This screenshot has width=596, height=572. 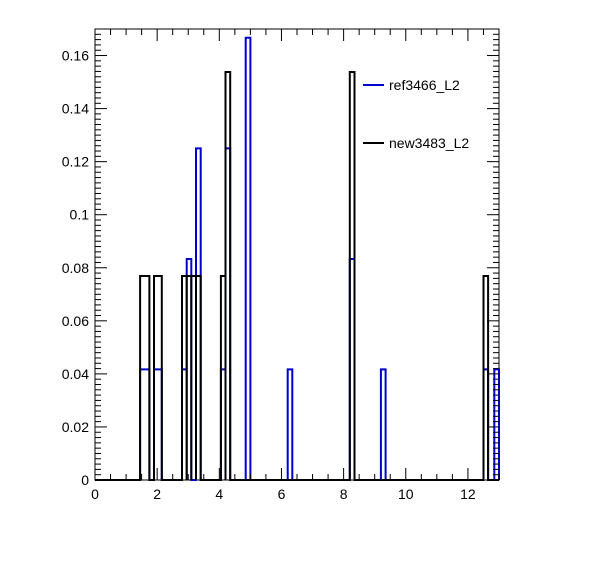 I want to click on y-tick-label: 0.08, so click(x=75, y=268).